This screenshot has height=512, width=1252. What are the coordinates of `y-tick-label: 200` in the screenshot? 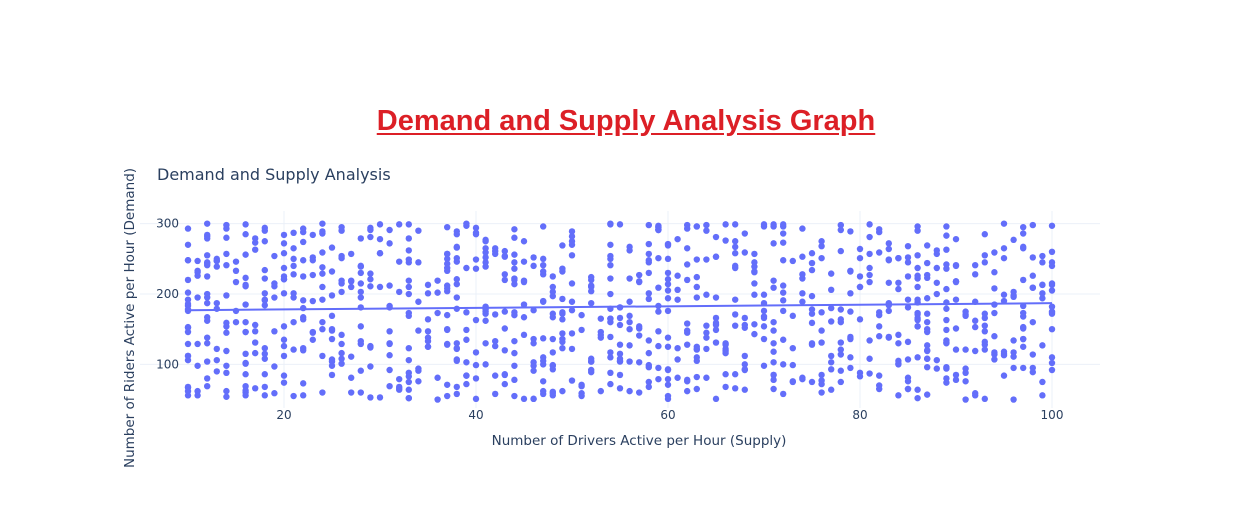 It's located at (167, 294).